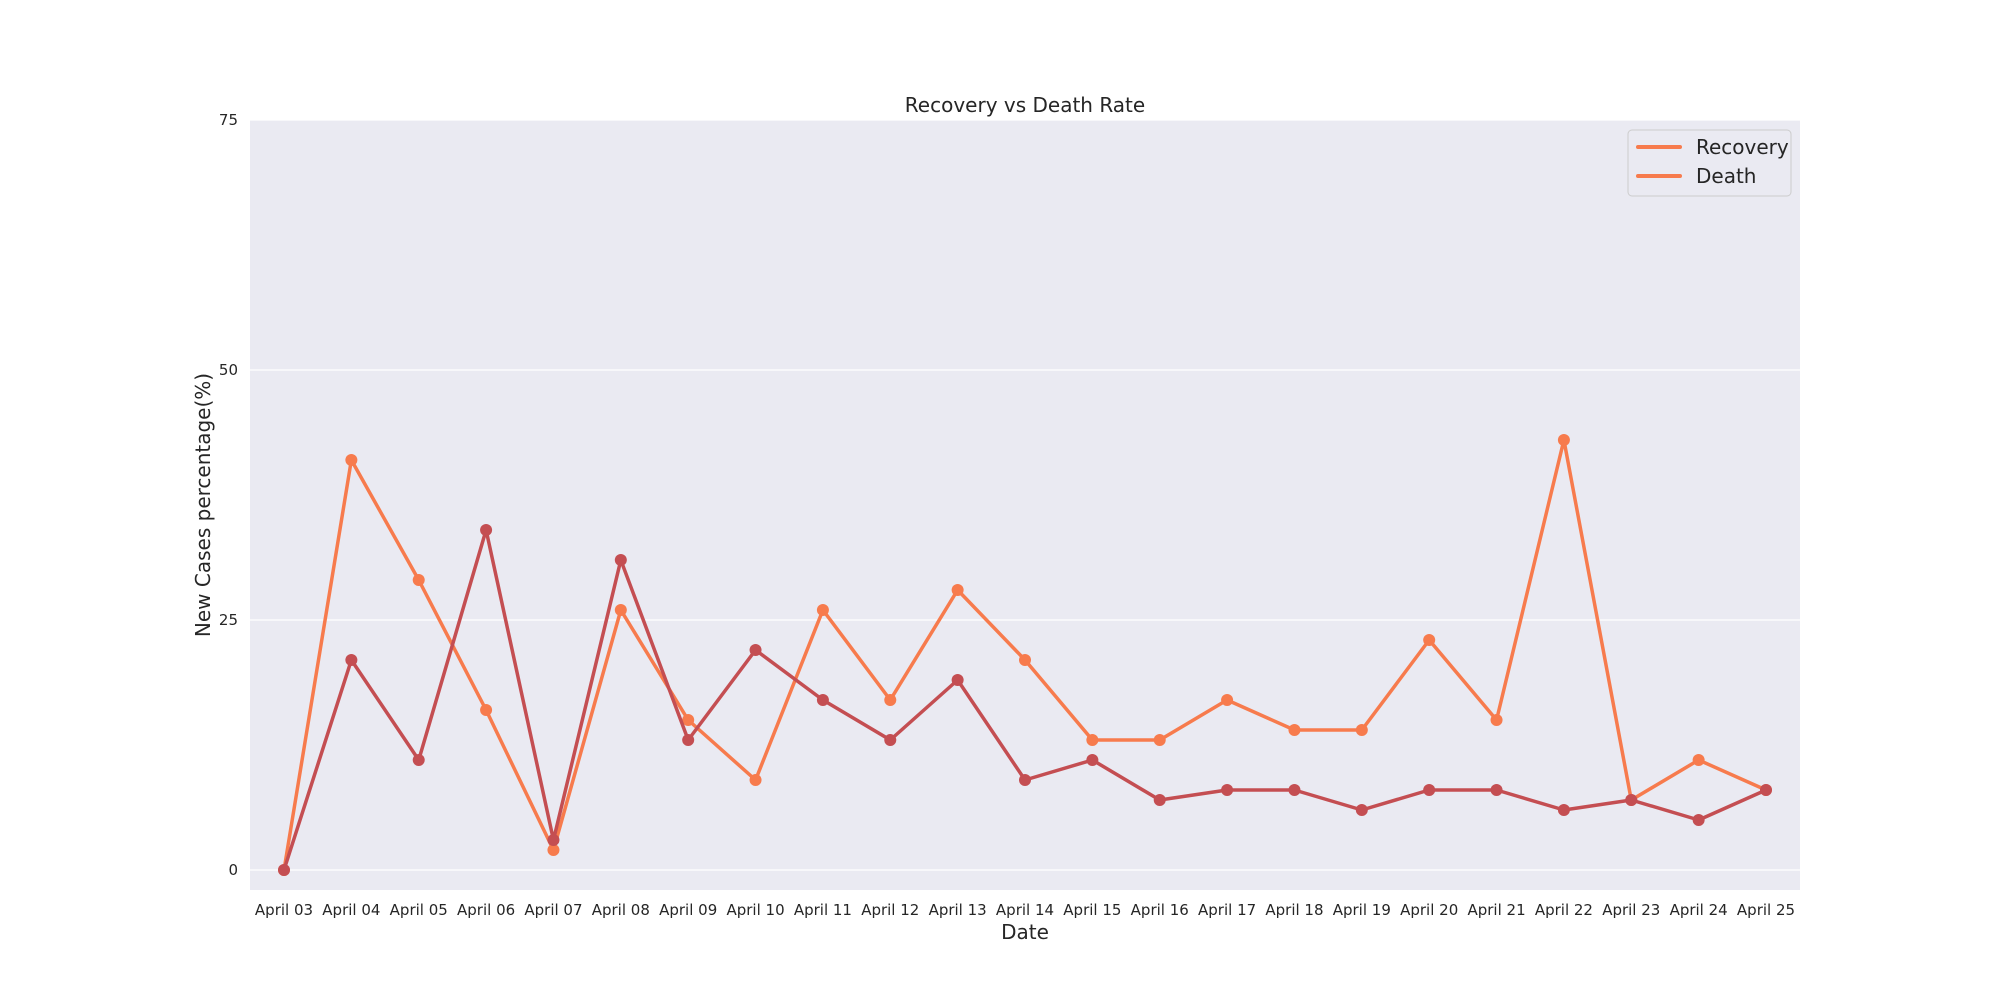 This screenshot has width=2000, height=1000. I want to click on x-tick-label: April 23, so click(1631, 910).